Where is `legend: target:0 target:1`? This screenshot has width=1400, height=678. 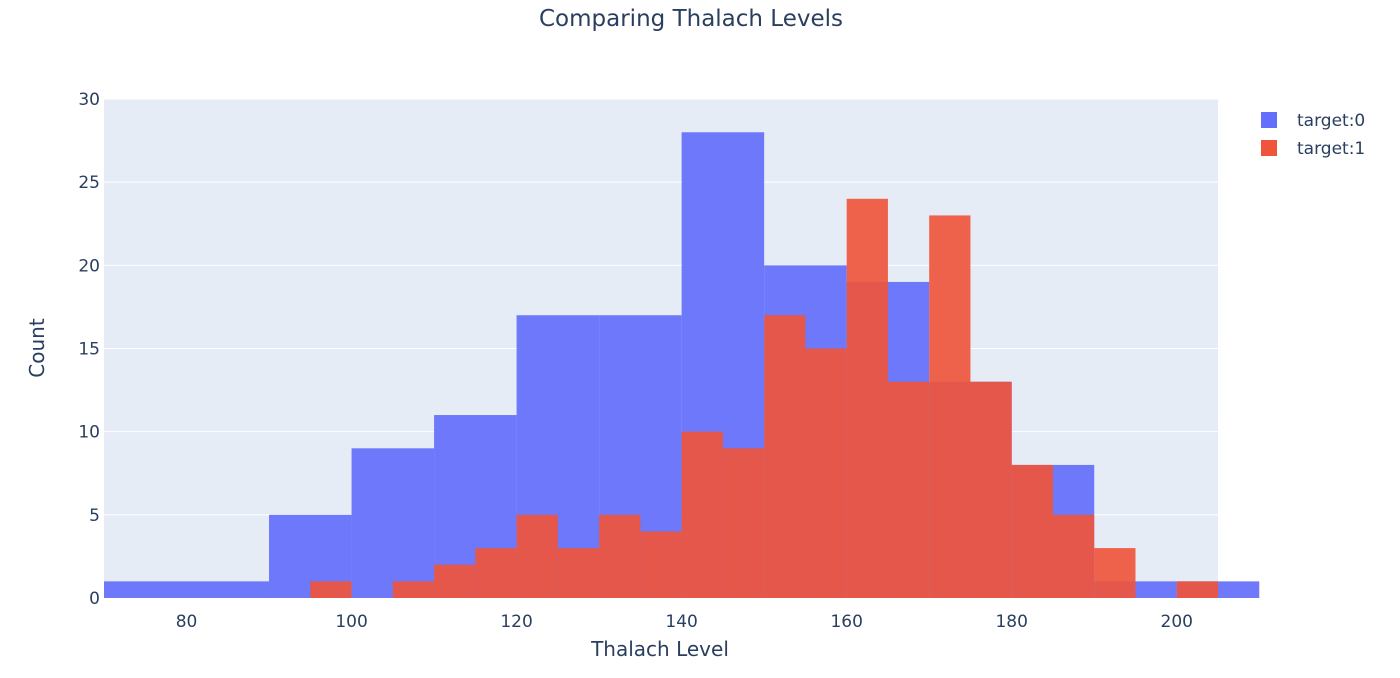
legend: target:0 target:1 is located at coordinates (1313, 135).